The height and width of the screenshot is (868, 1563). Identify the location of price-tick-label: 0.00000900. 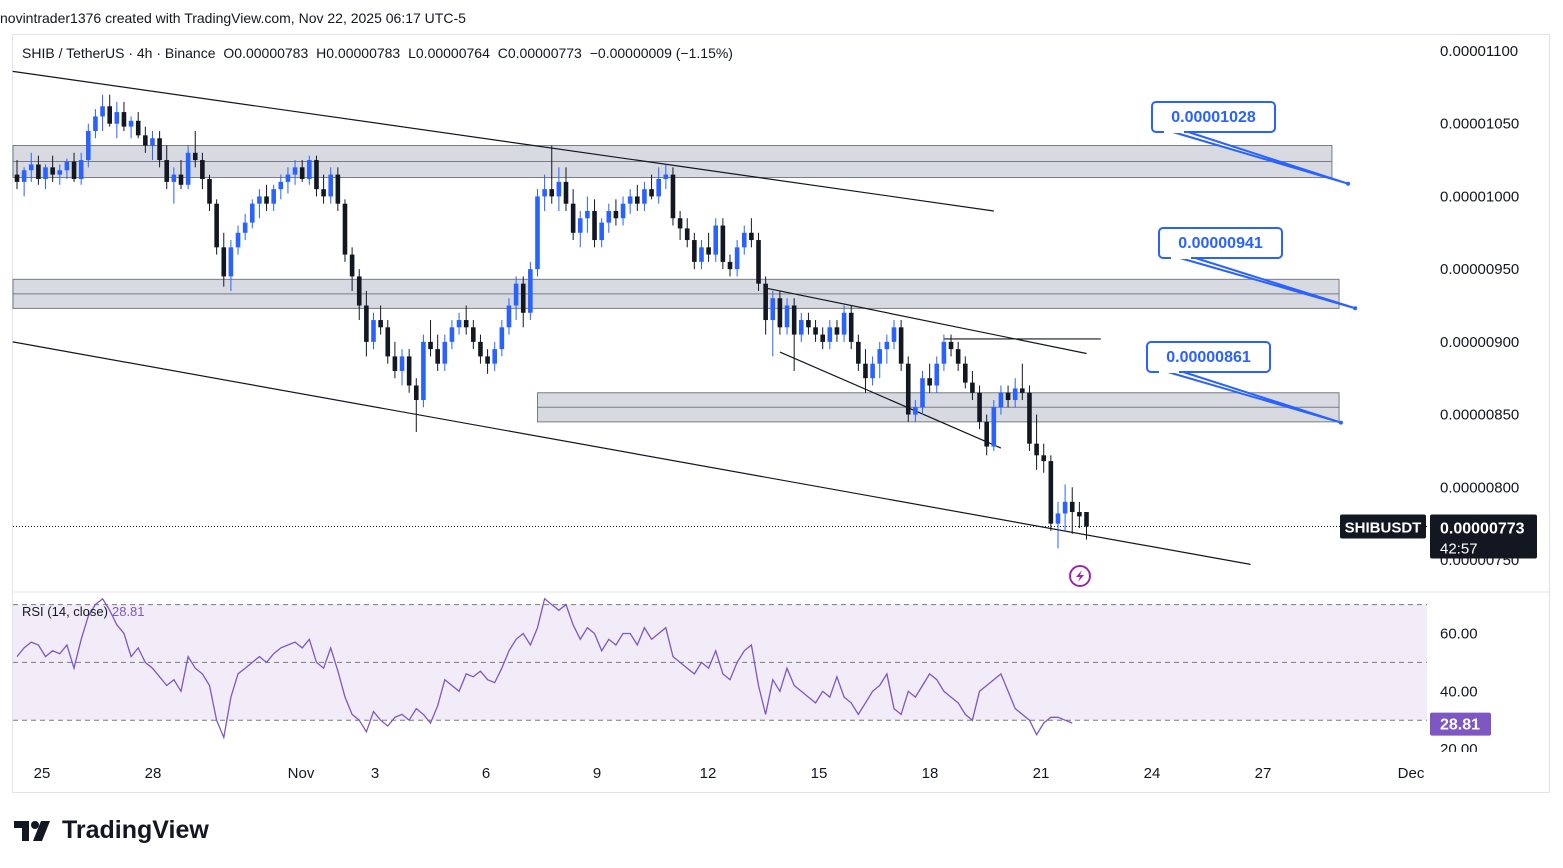
(1479, 342).